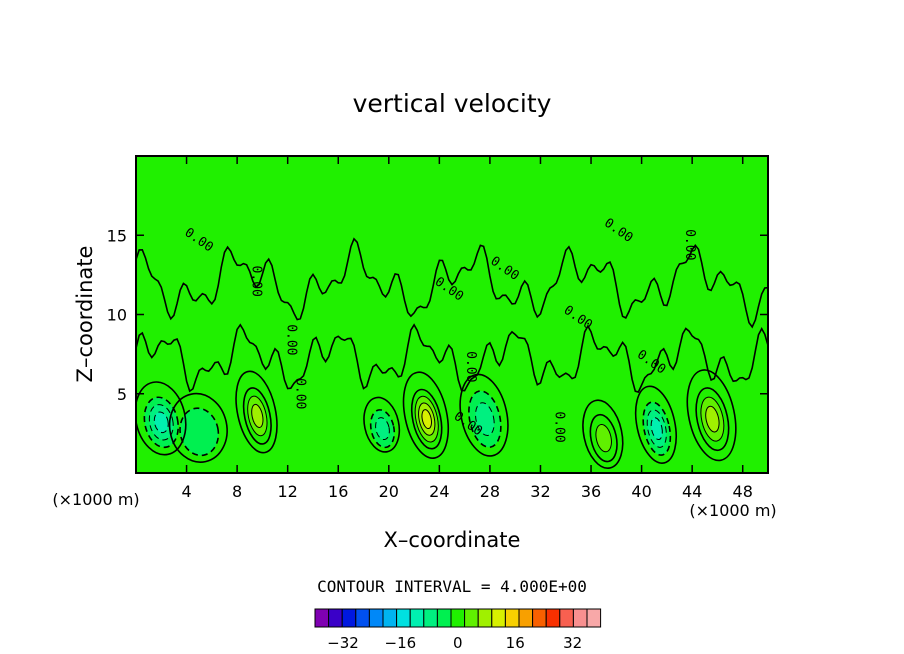 The height and width of the screenshot is (654, 904). What do you see at coordinates (288, 491) in the screenshot?
I see `x-tick-label: 12` at bounding box center [288, 491].